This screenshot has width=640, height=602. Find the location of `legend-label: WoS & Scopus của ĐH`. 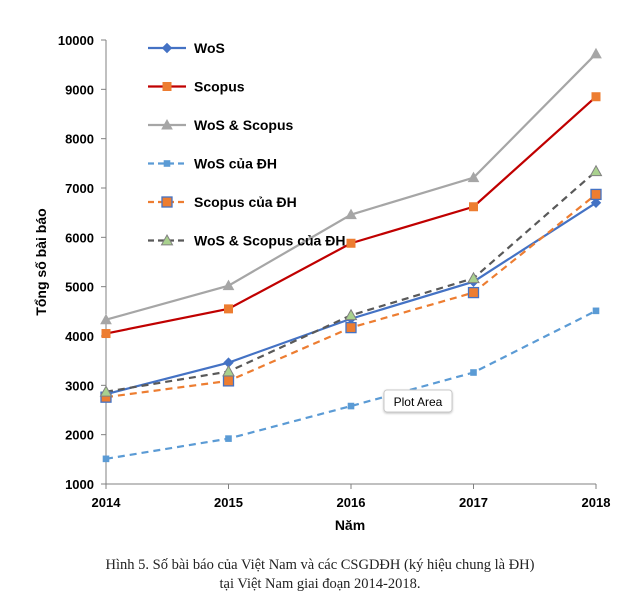

legend-label: WoS & Scopus của ĐH is located at coordinates (269, 241).